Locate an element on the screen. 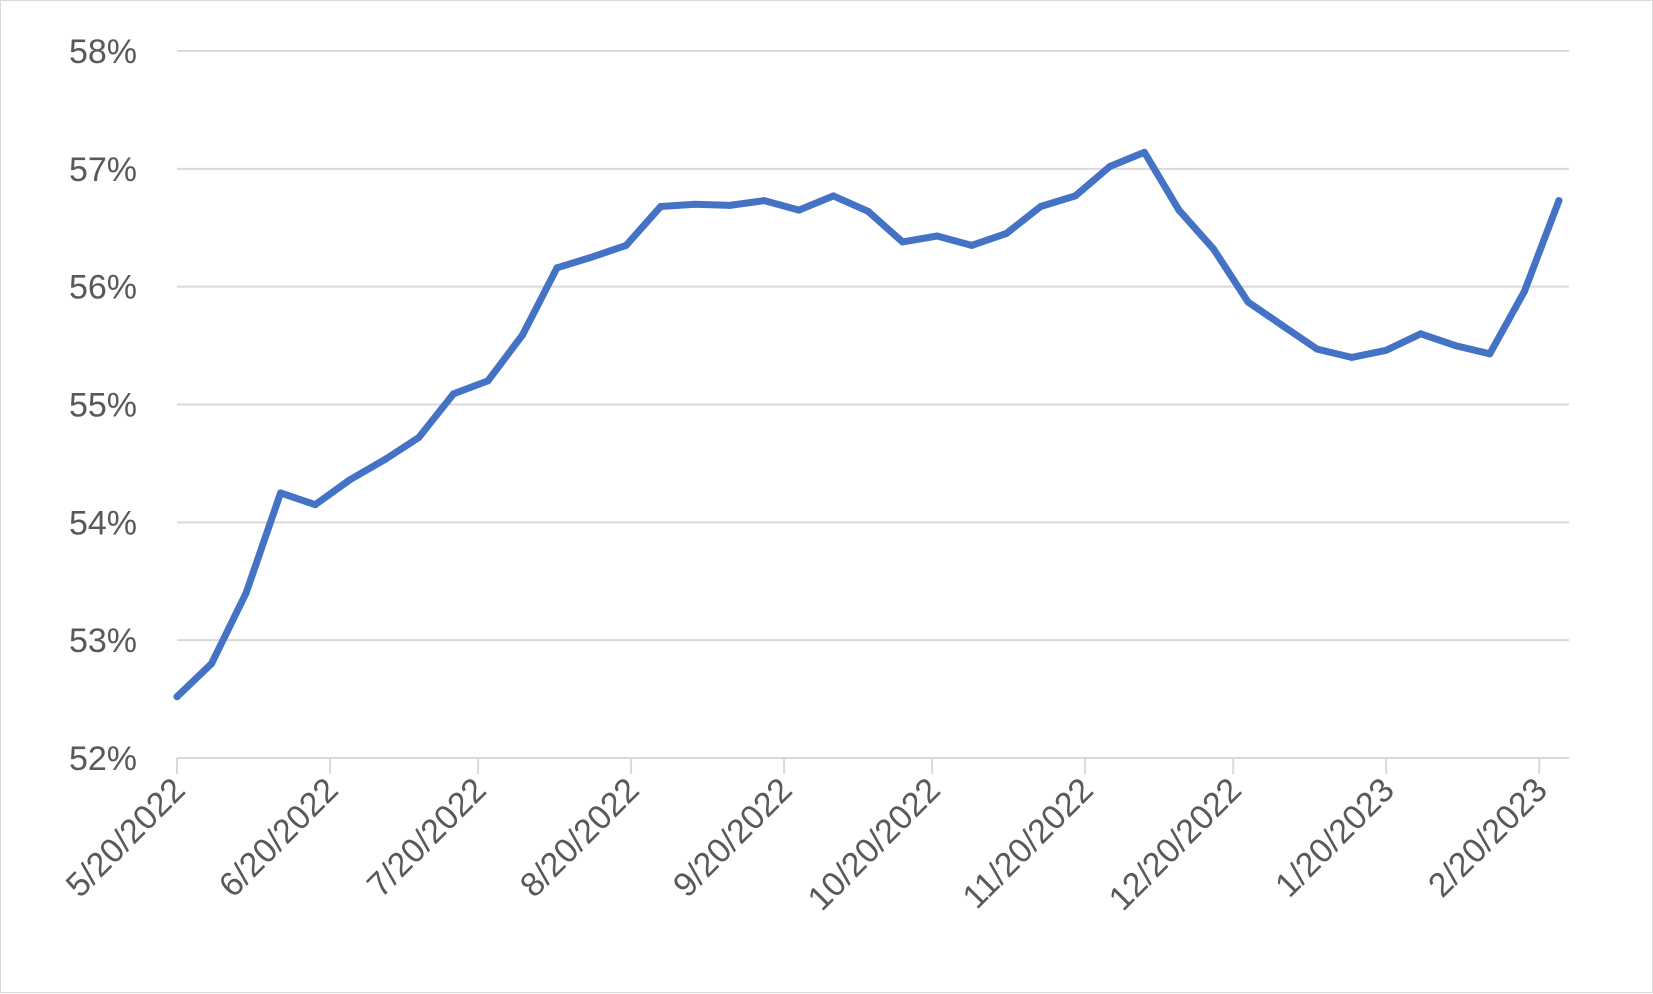  x-tick-label: 12/20/2022 is located at coordinates (1175, 844).